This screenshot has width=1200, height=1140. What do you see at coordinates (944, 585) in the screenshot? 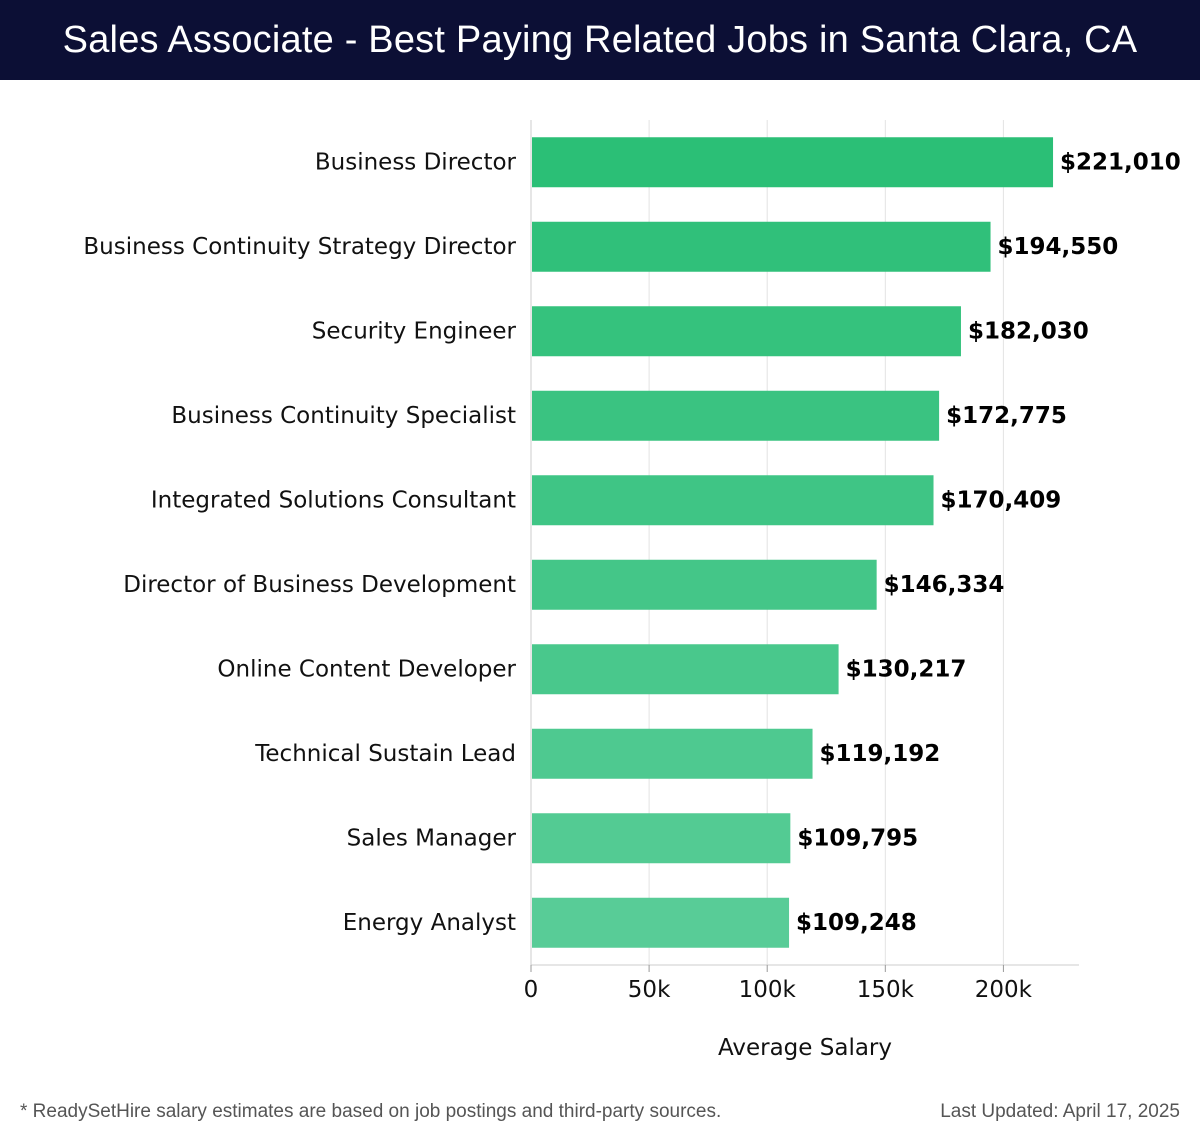
I see `value-label: $146,334` at bounding box center [944, 585].